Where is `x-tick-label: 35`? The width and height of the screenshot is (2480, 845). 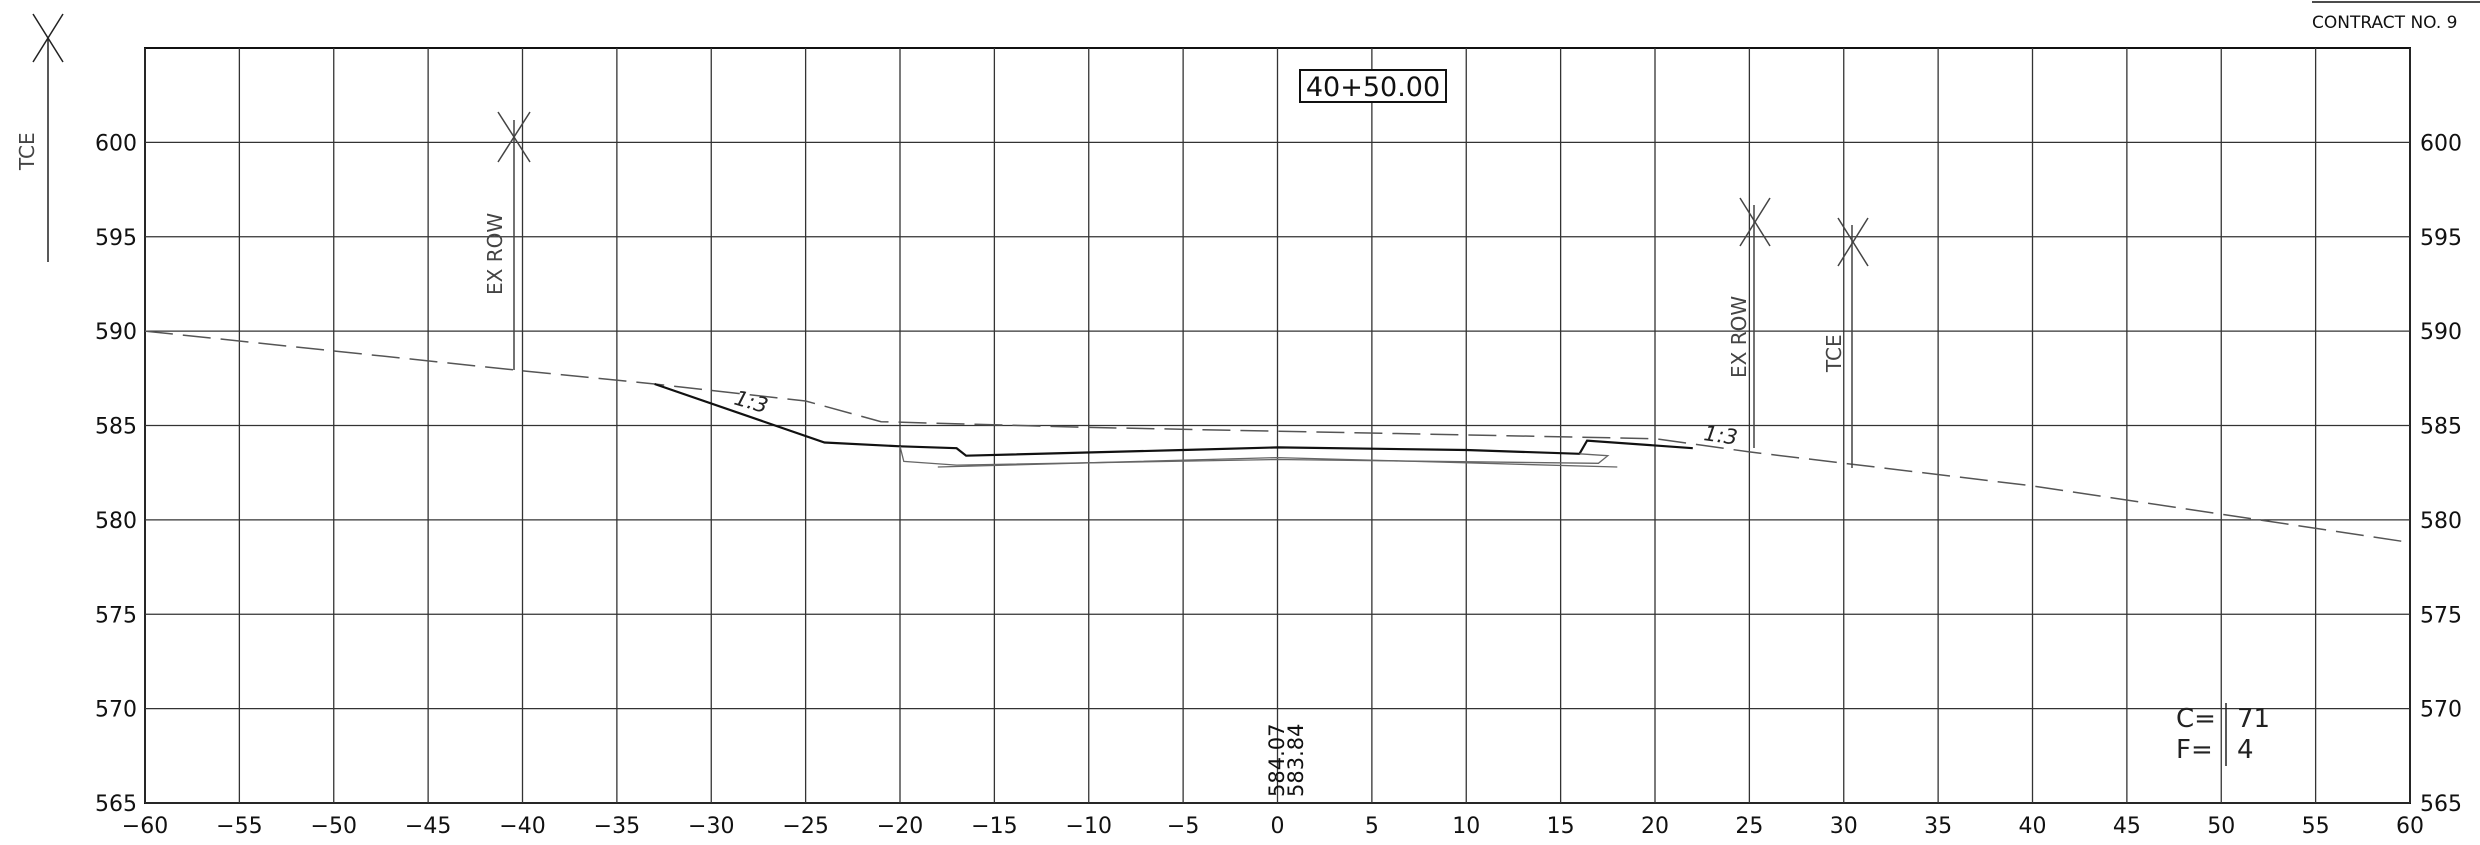
x-tick-label: 35 is located at coordinates (1938, 826).